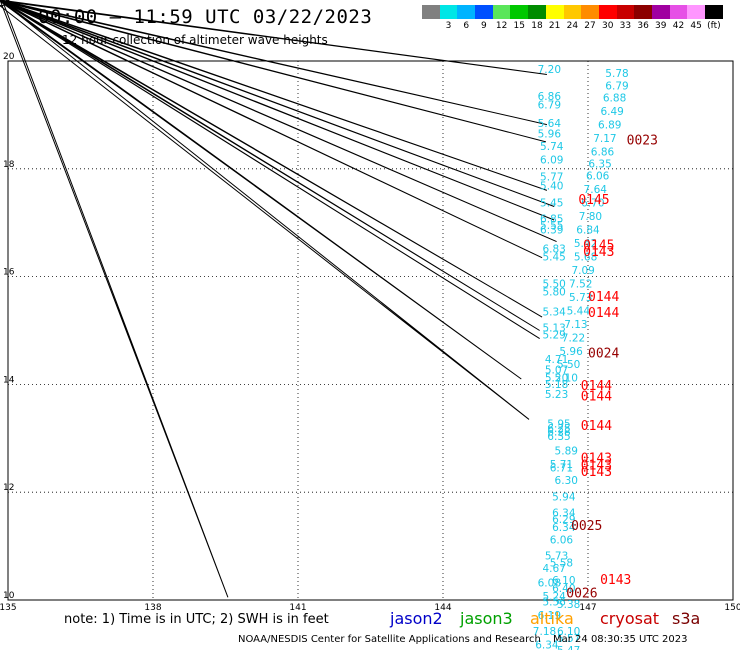 Image resolution: width=740 pixels, height=650 pixels. I want to click on swh-value: 5.89, so click(566, 451).